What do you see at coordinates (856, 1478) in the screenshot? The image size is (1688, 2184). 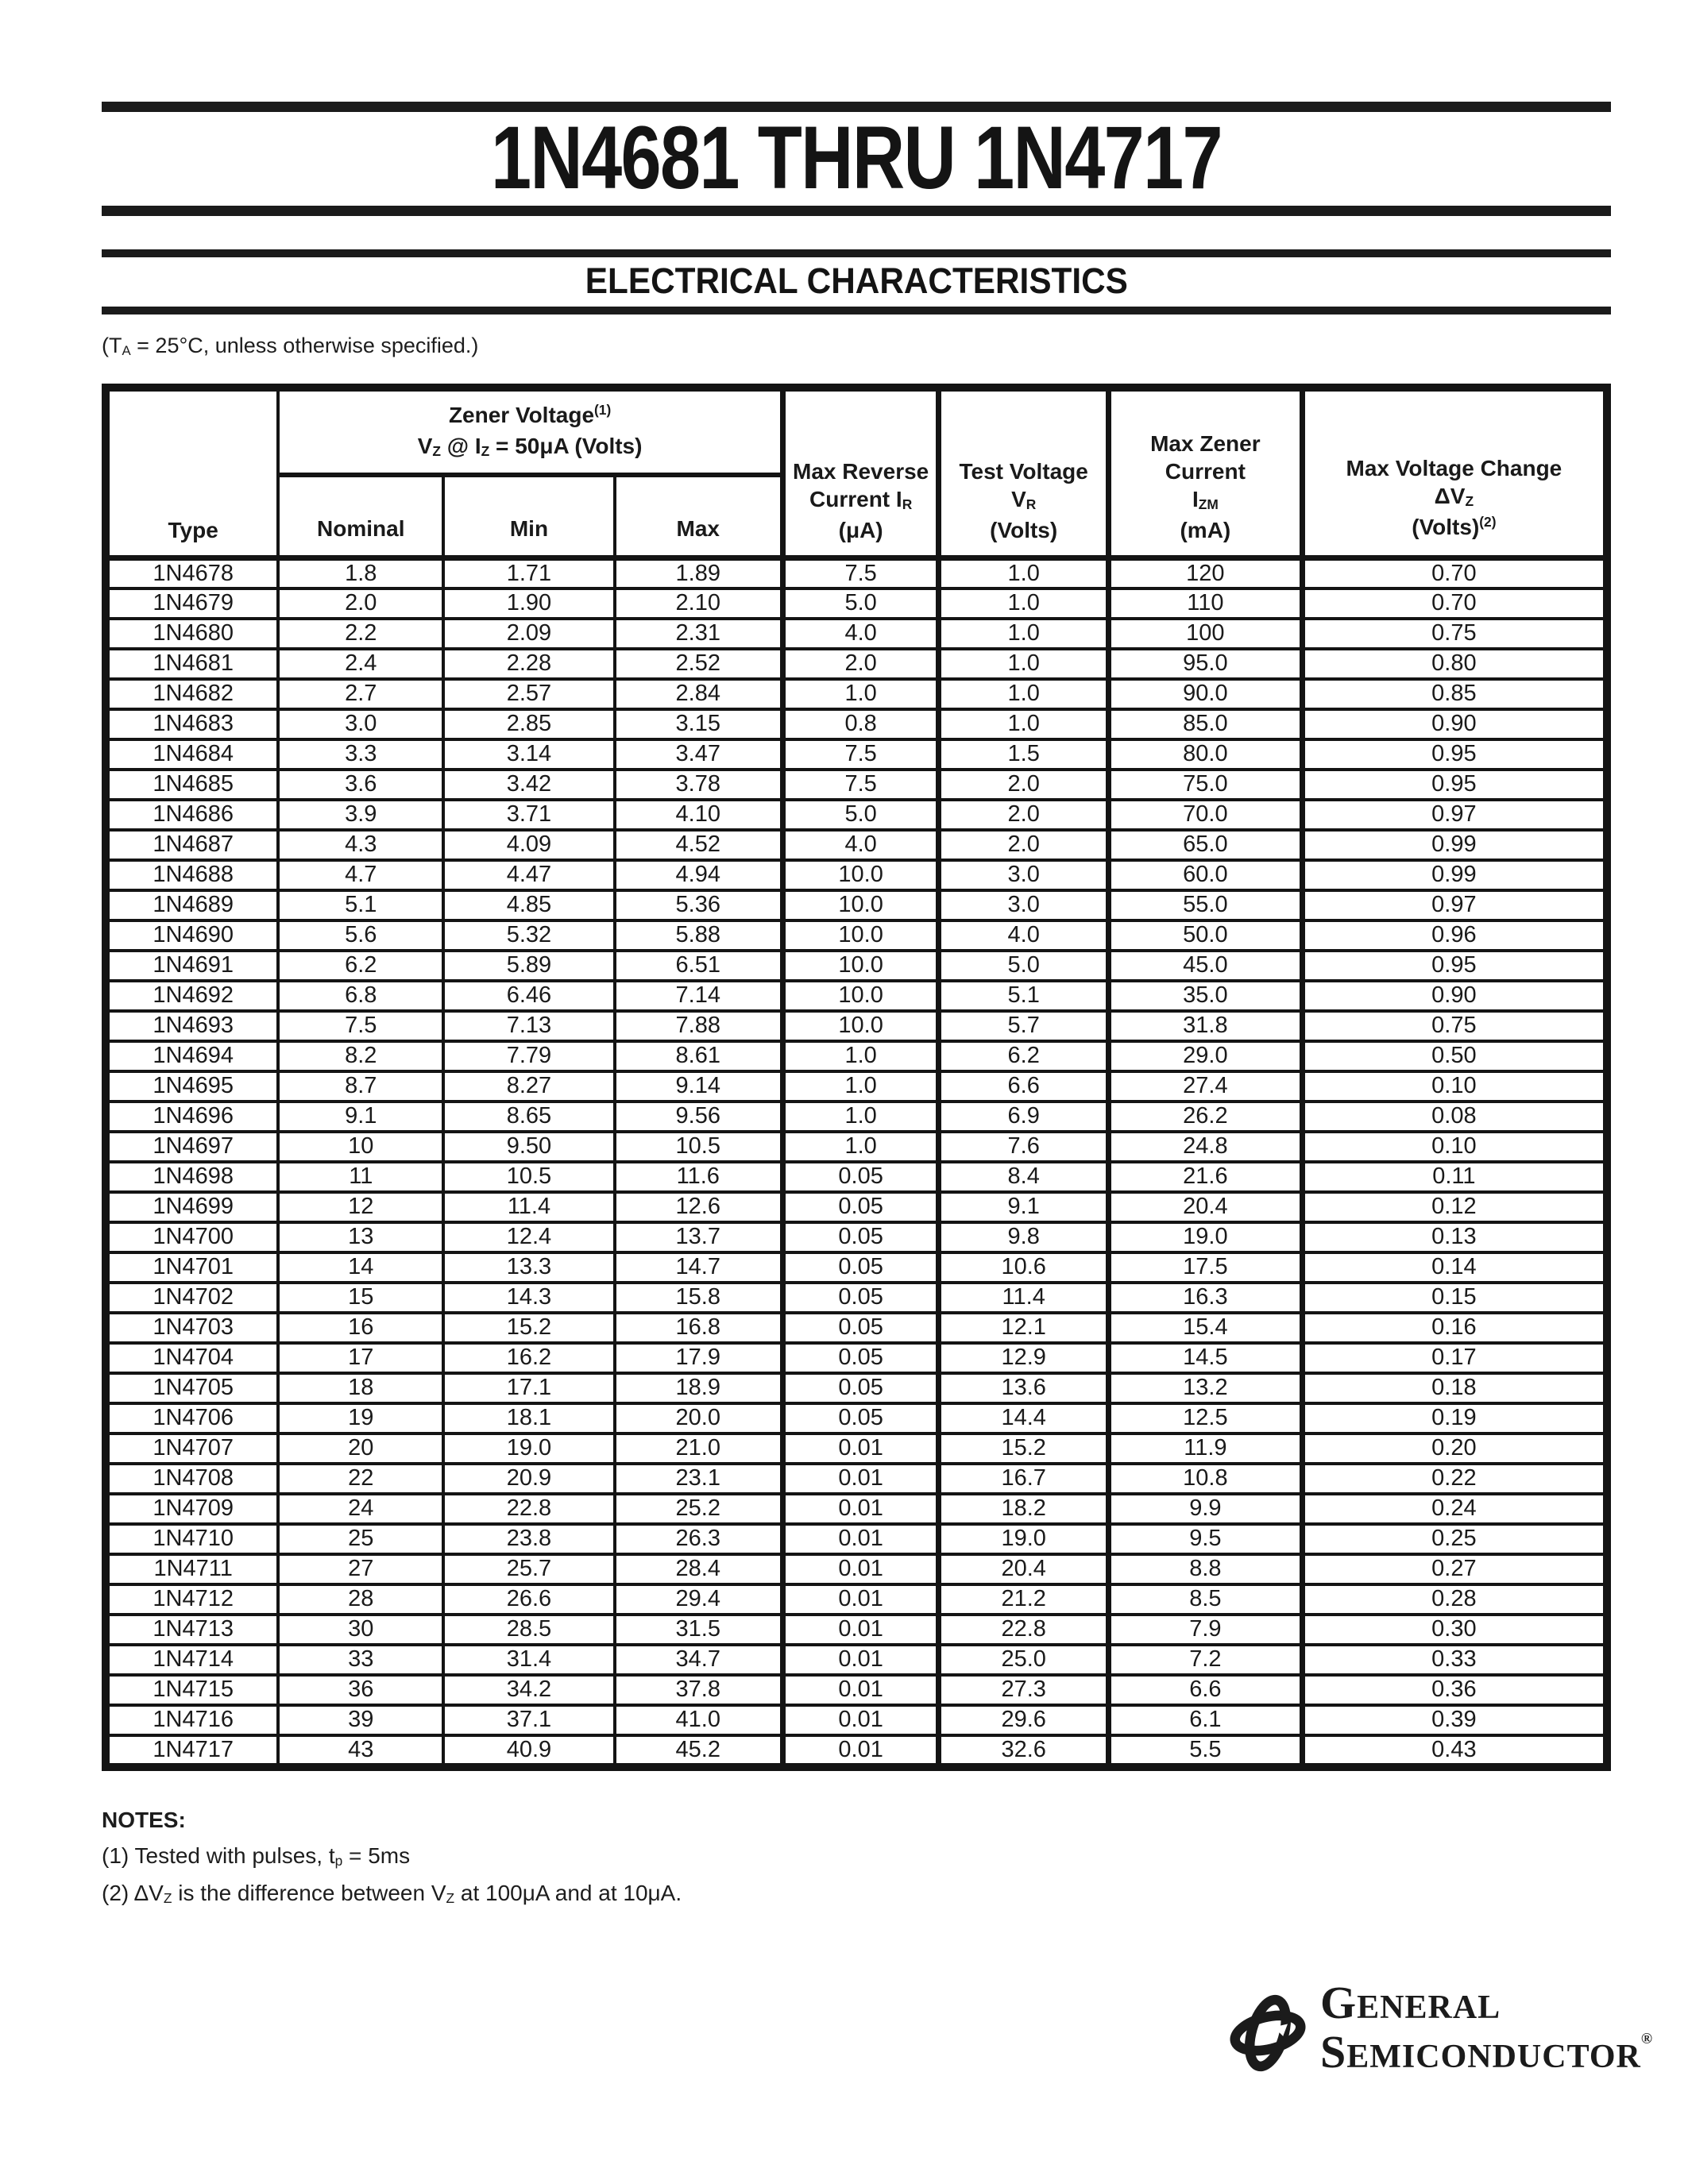 I see `table-row: 1N4708 22 20.9 23.1 0.01 16.7 10.8 0.22` at bounding box center [856, 1478].